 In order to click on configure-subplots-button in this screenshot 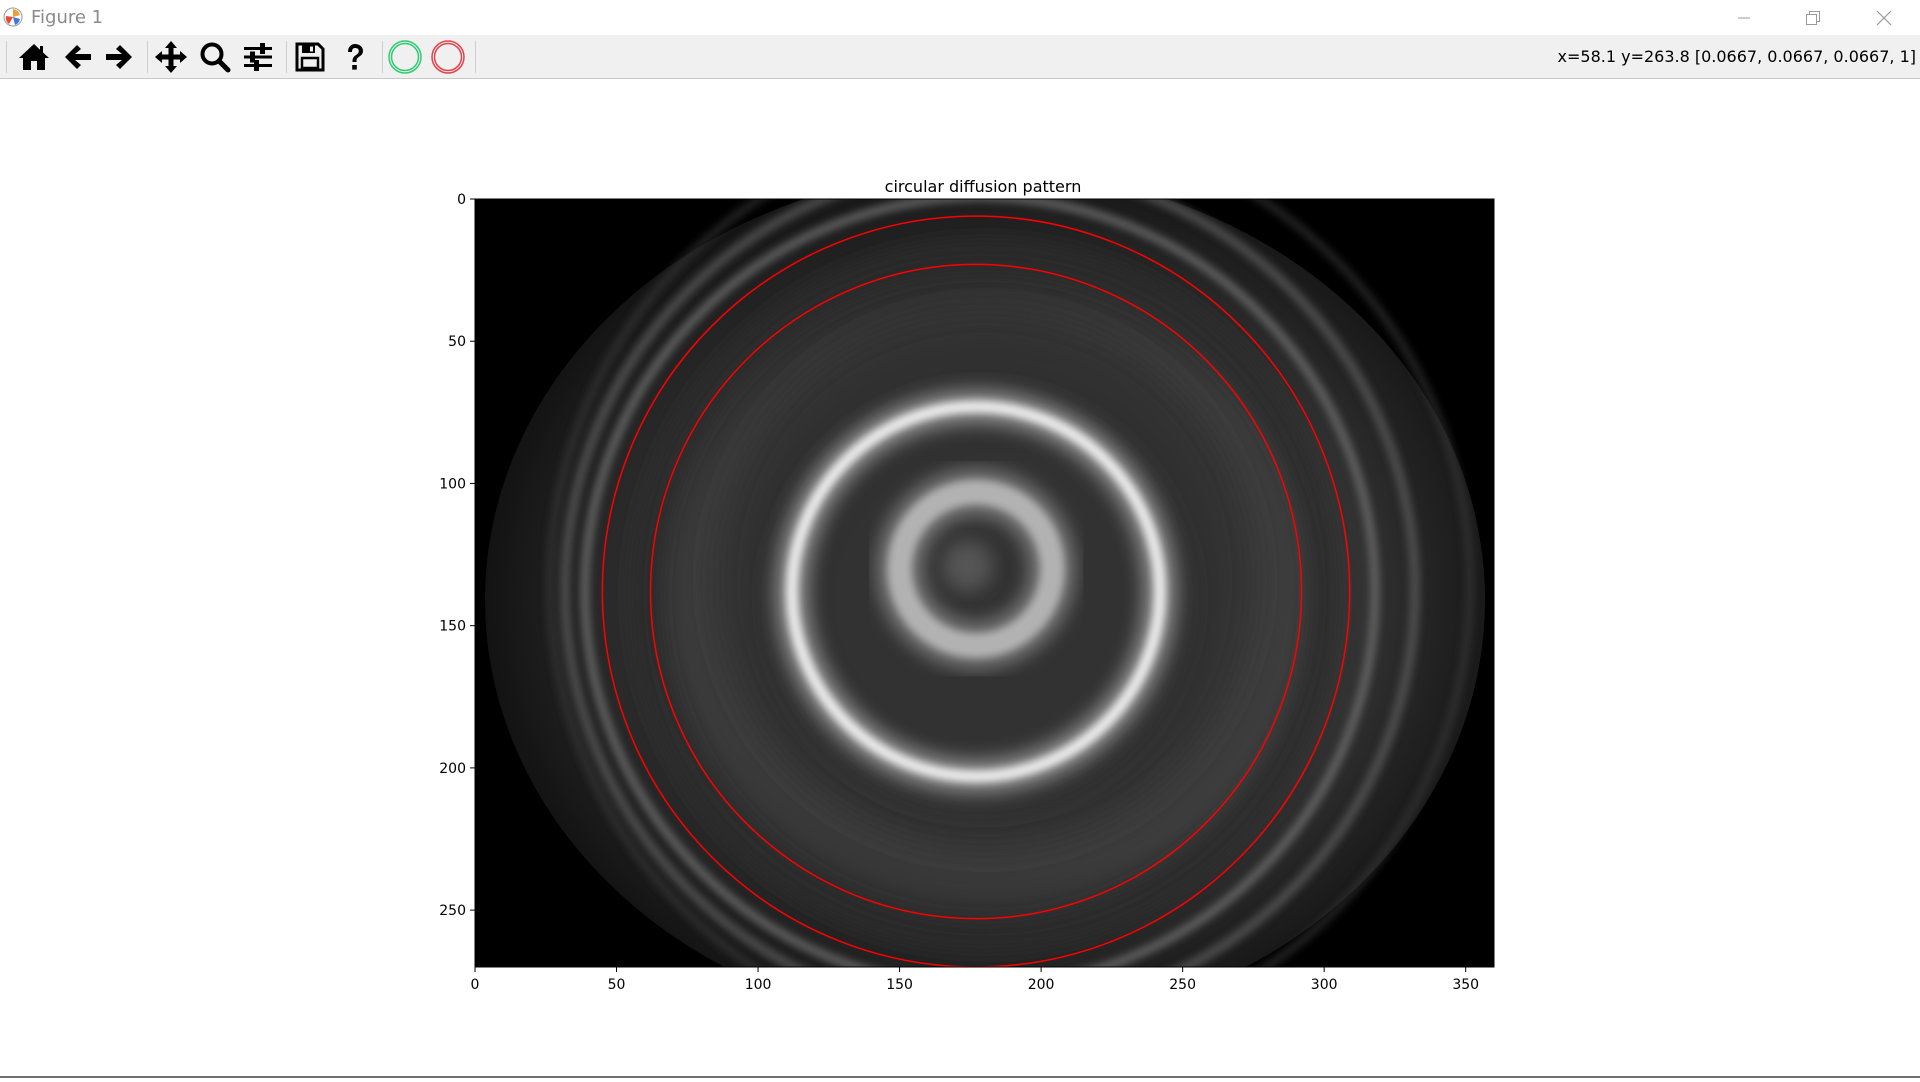, I will do `click(258, 57)`.